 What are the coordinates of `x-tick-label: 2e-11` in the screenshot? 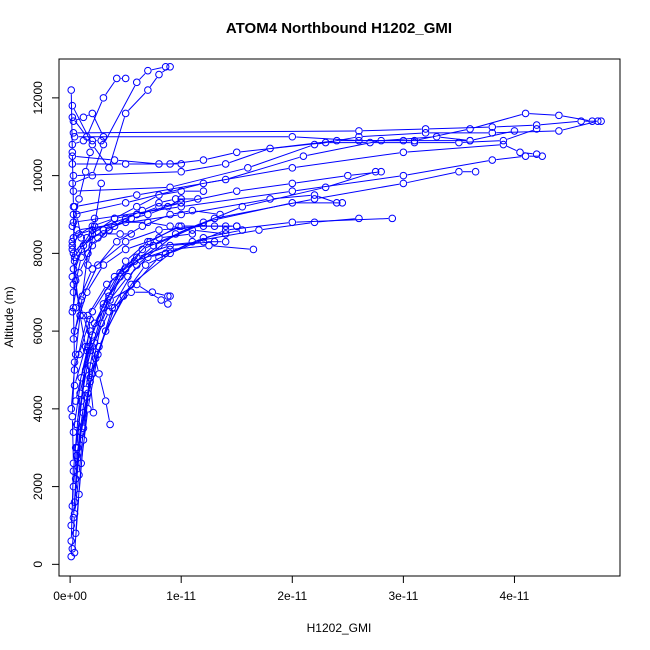 It's located at (292, 596).